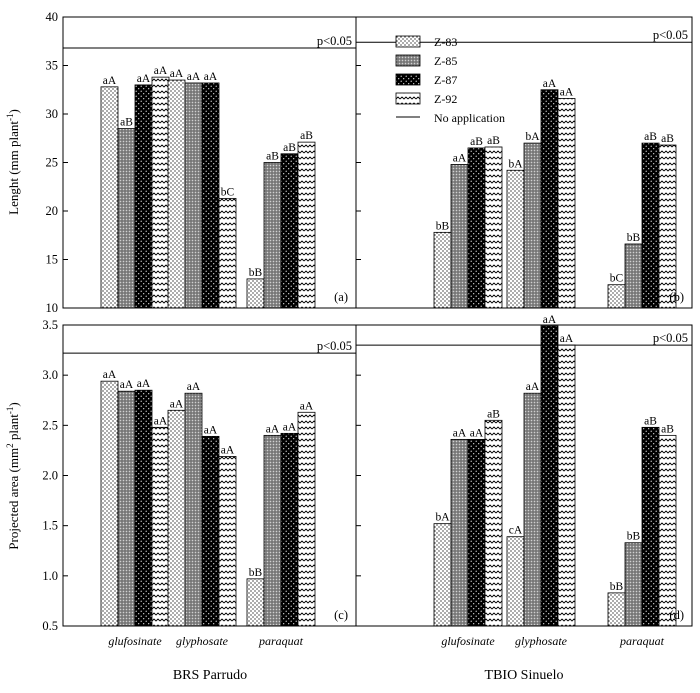  Describe the element at coordinates (408, 41) in the screenshot. I see `legend-swatch-z83` at that location.